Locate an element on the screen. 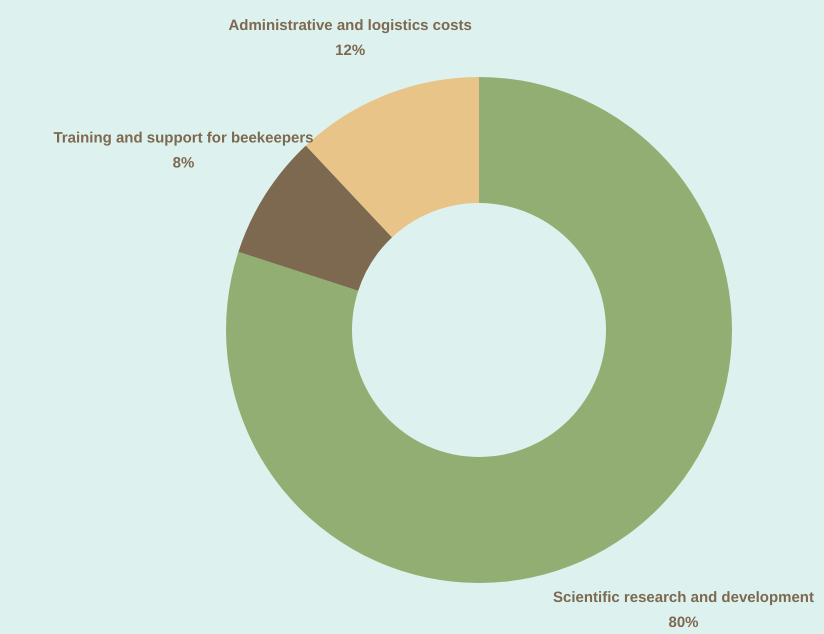 This screenshot has width=824, height=634. data-label: 80% is located at coordinates (683, 622).